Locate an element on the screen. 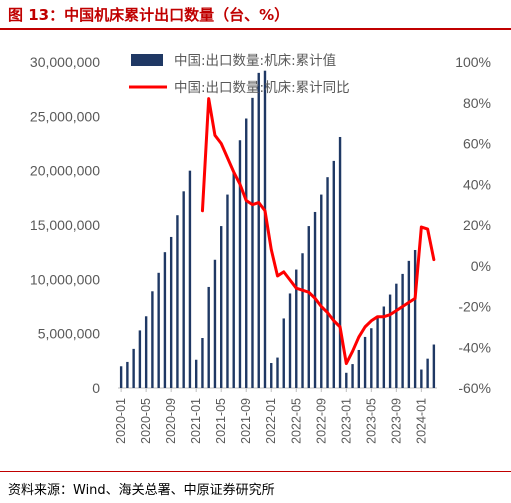 The width and height of the screenshot is (511, 503). legend-label: 中国:出口数量:机床:累计同比 is located at coordinates (262, 88).